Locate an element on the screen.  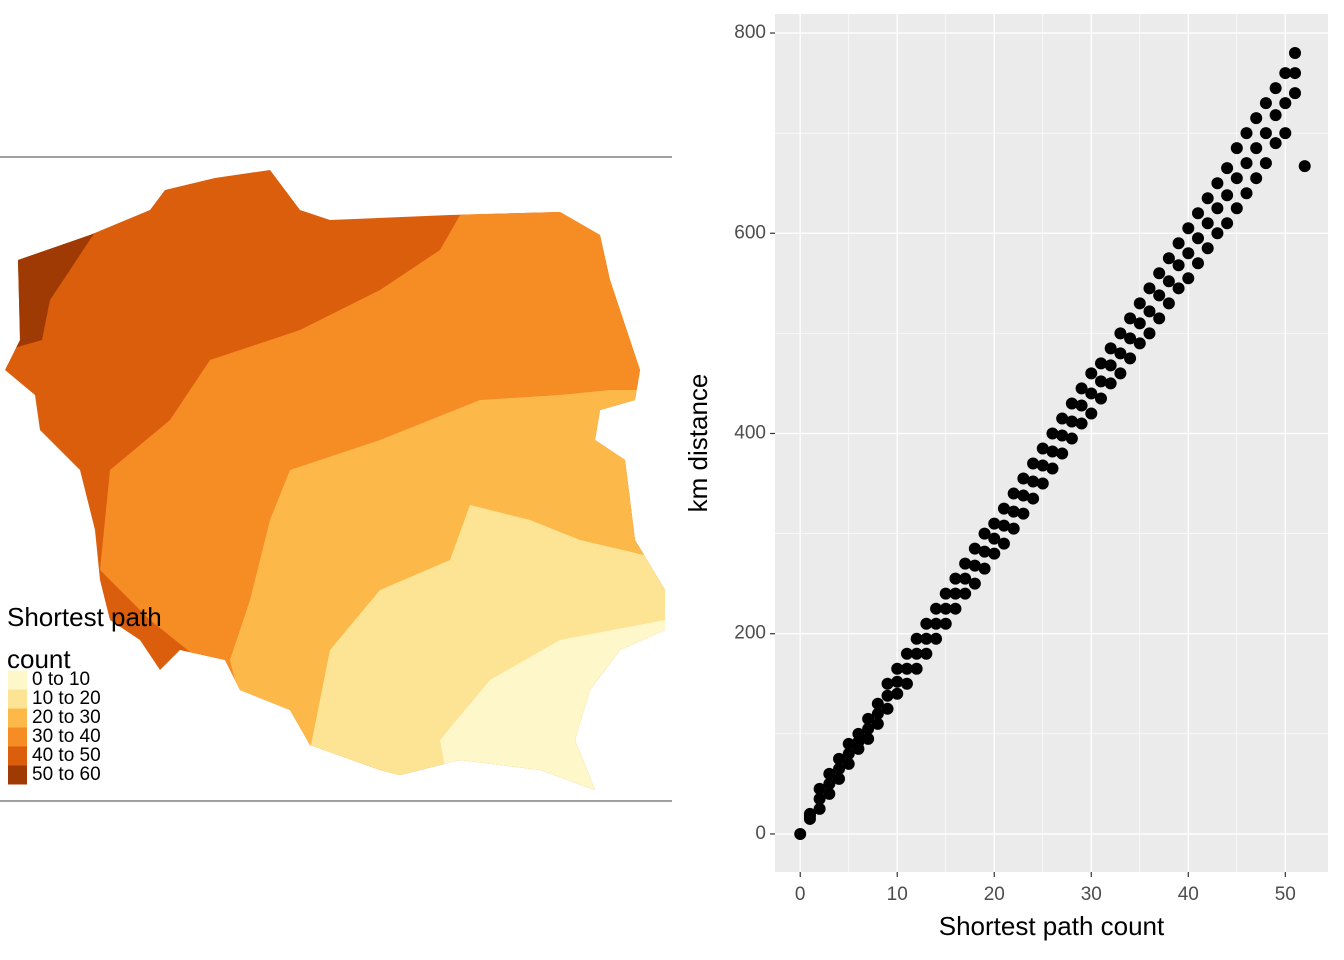
map-region is located at coordinates (50, 292).